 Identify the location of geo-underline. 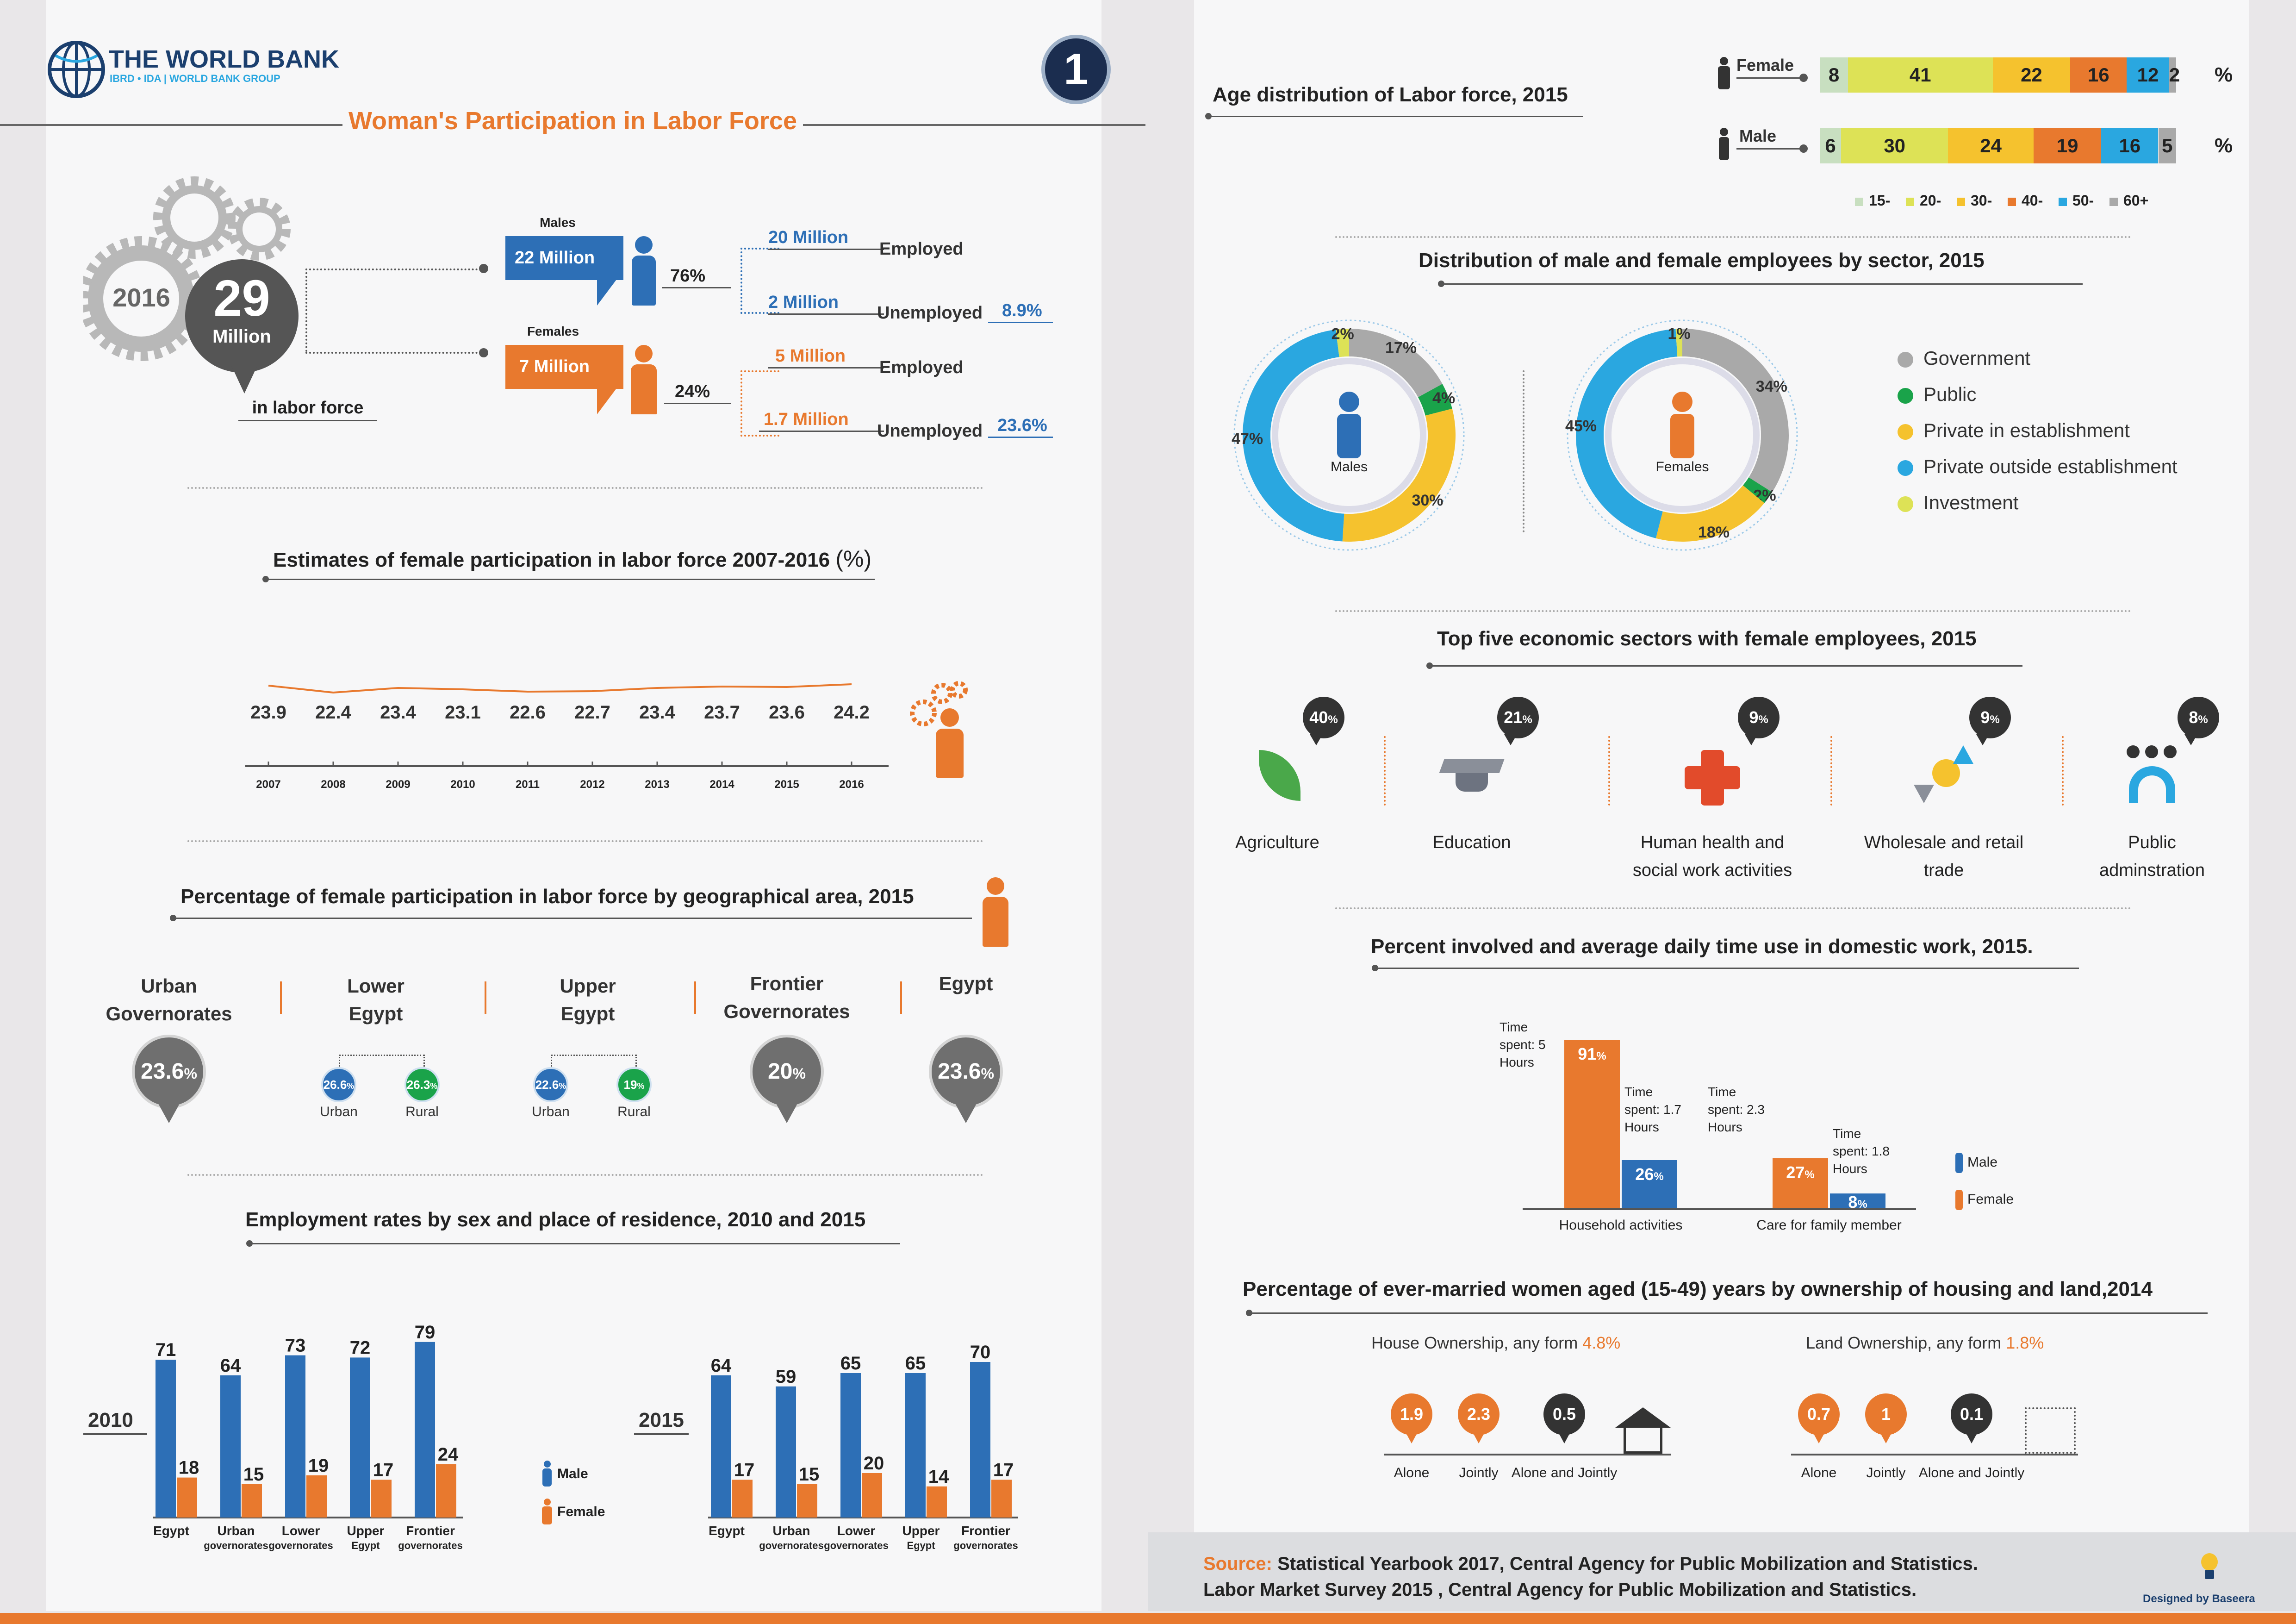
(571, 918).